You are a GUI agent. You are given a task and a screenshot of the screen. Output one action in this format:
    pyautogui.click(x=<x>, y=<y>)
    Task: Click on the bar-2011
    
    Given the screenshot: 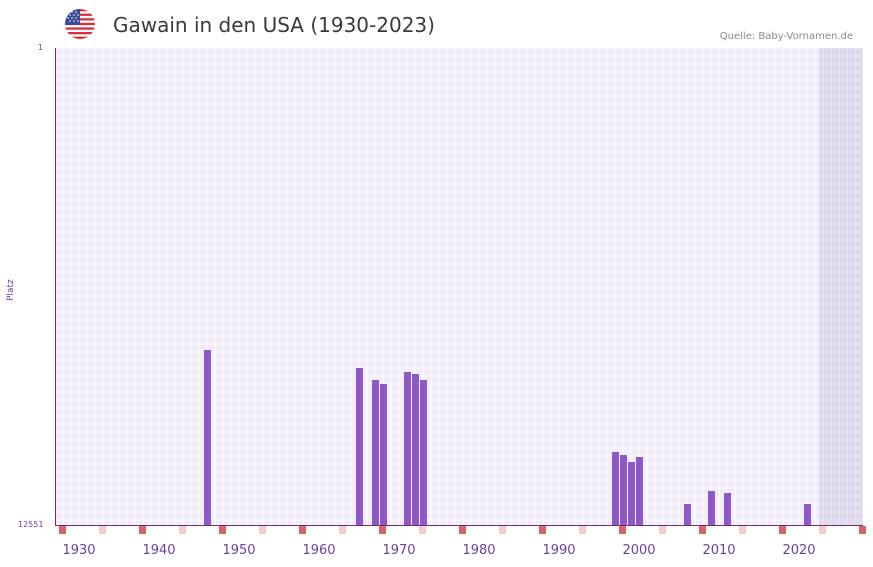 What is the action you would take?
    pyautogui.click(x=727, y=509)
    